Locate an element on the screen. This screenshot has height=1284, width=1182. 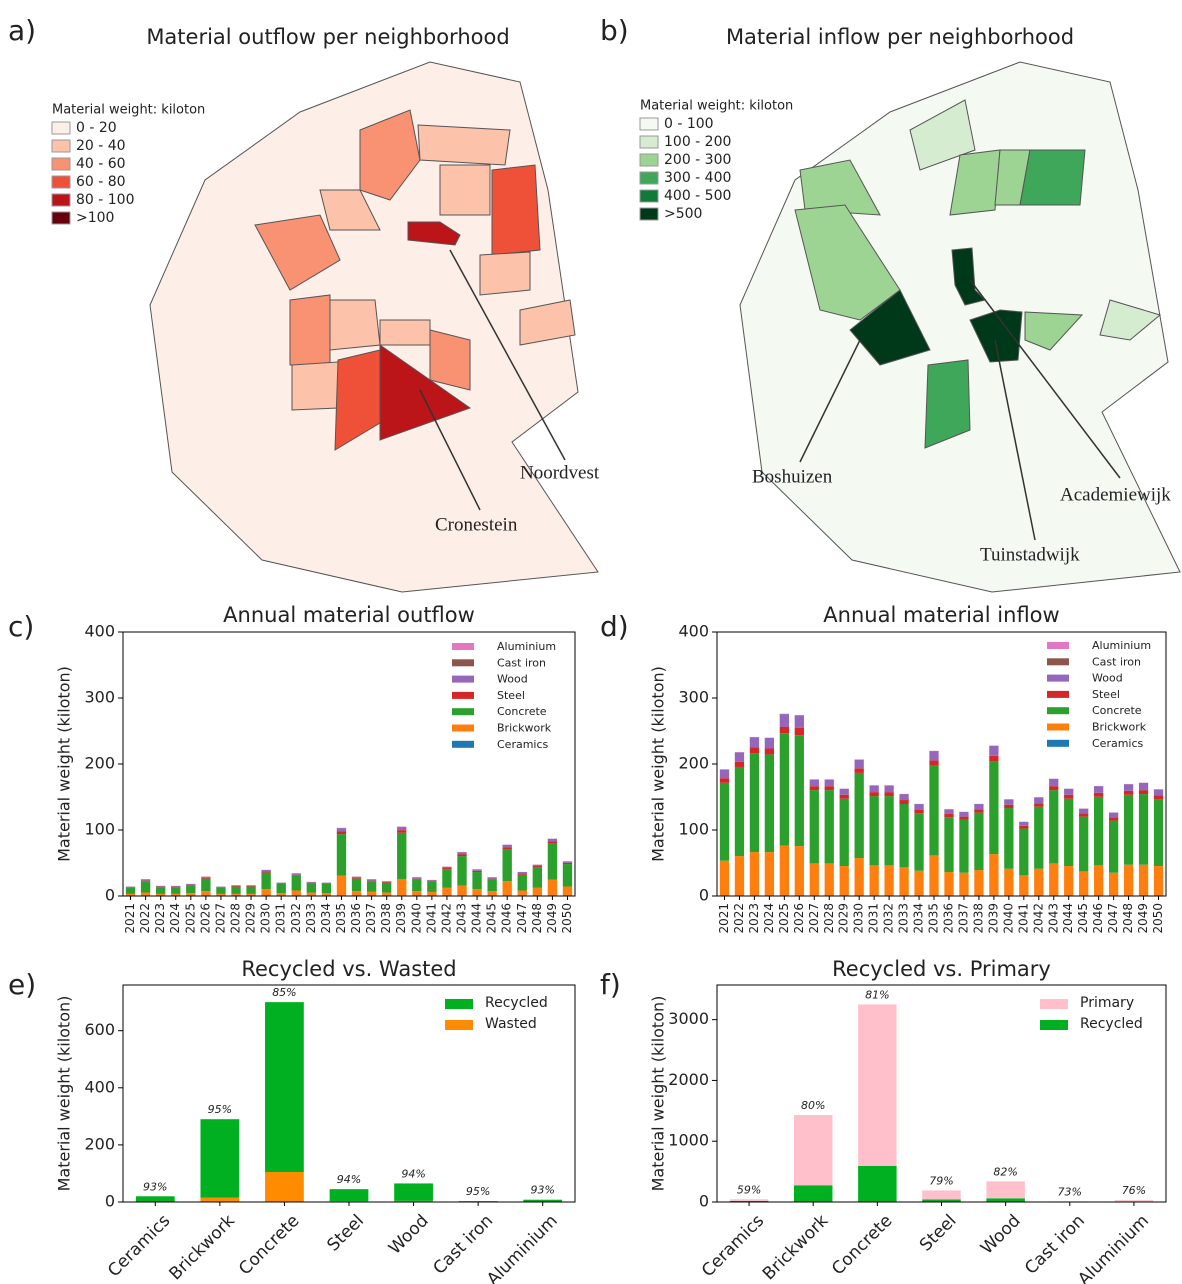
x-tick-label: 2024 is located at coordinates (769, 918).